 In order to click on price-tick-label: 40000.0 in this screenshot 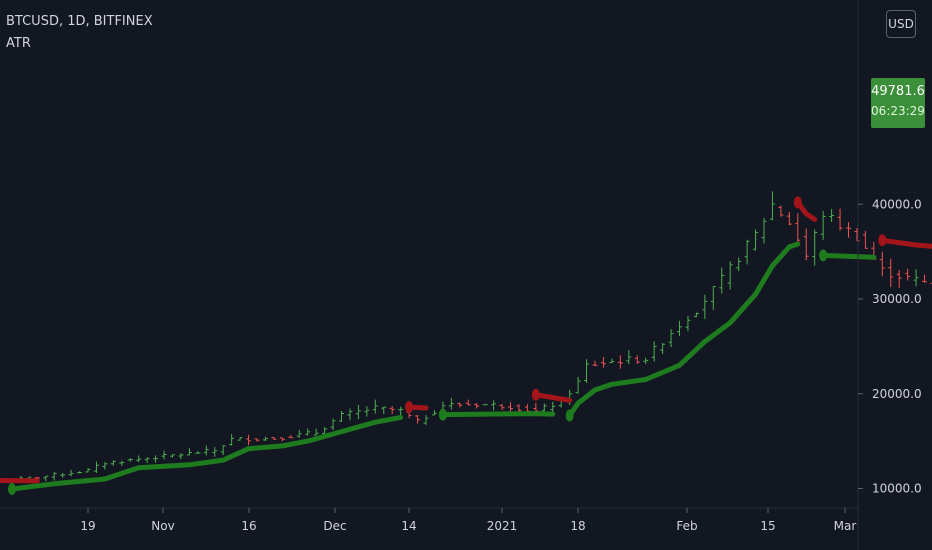, I will do `click(897, 204)`.